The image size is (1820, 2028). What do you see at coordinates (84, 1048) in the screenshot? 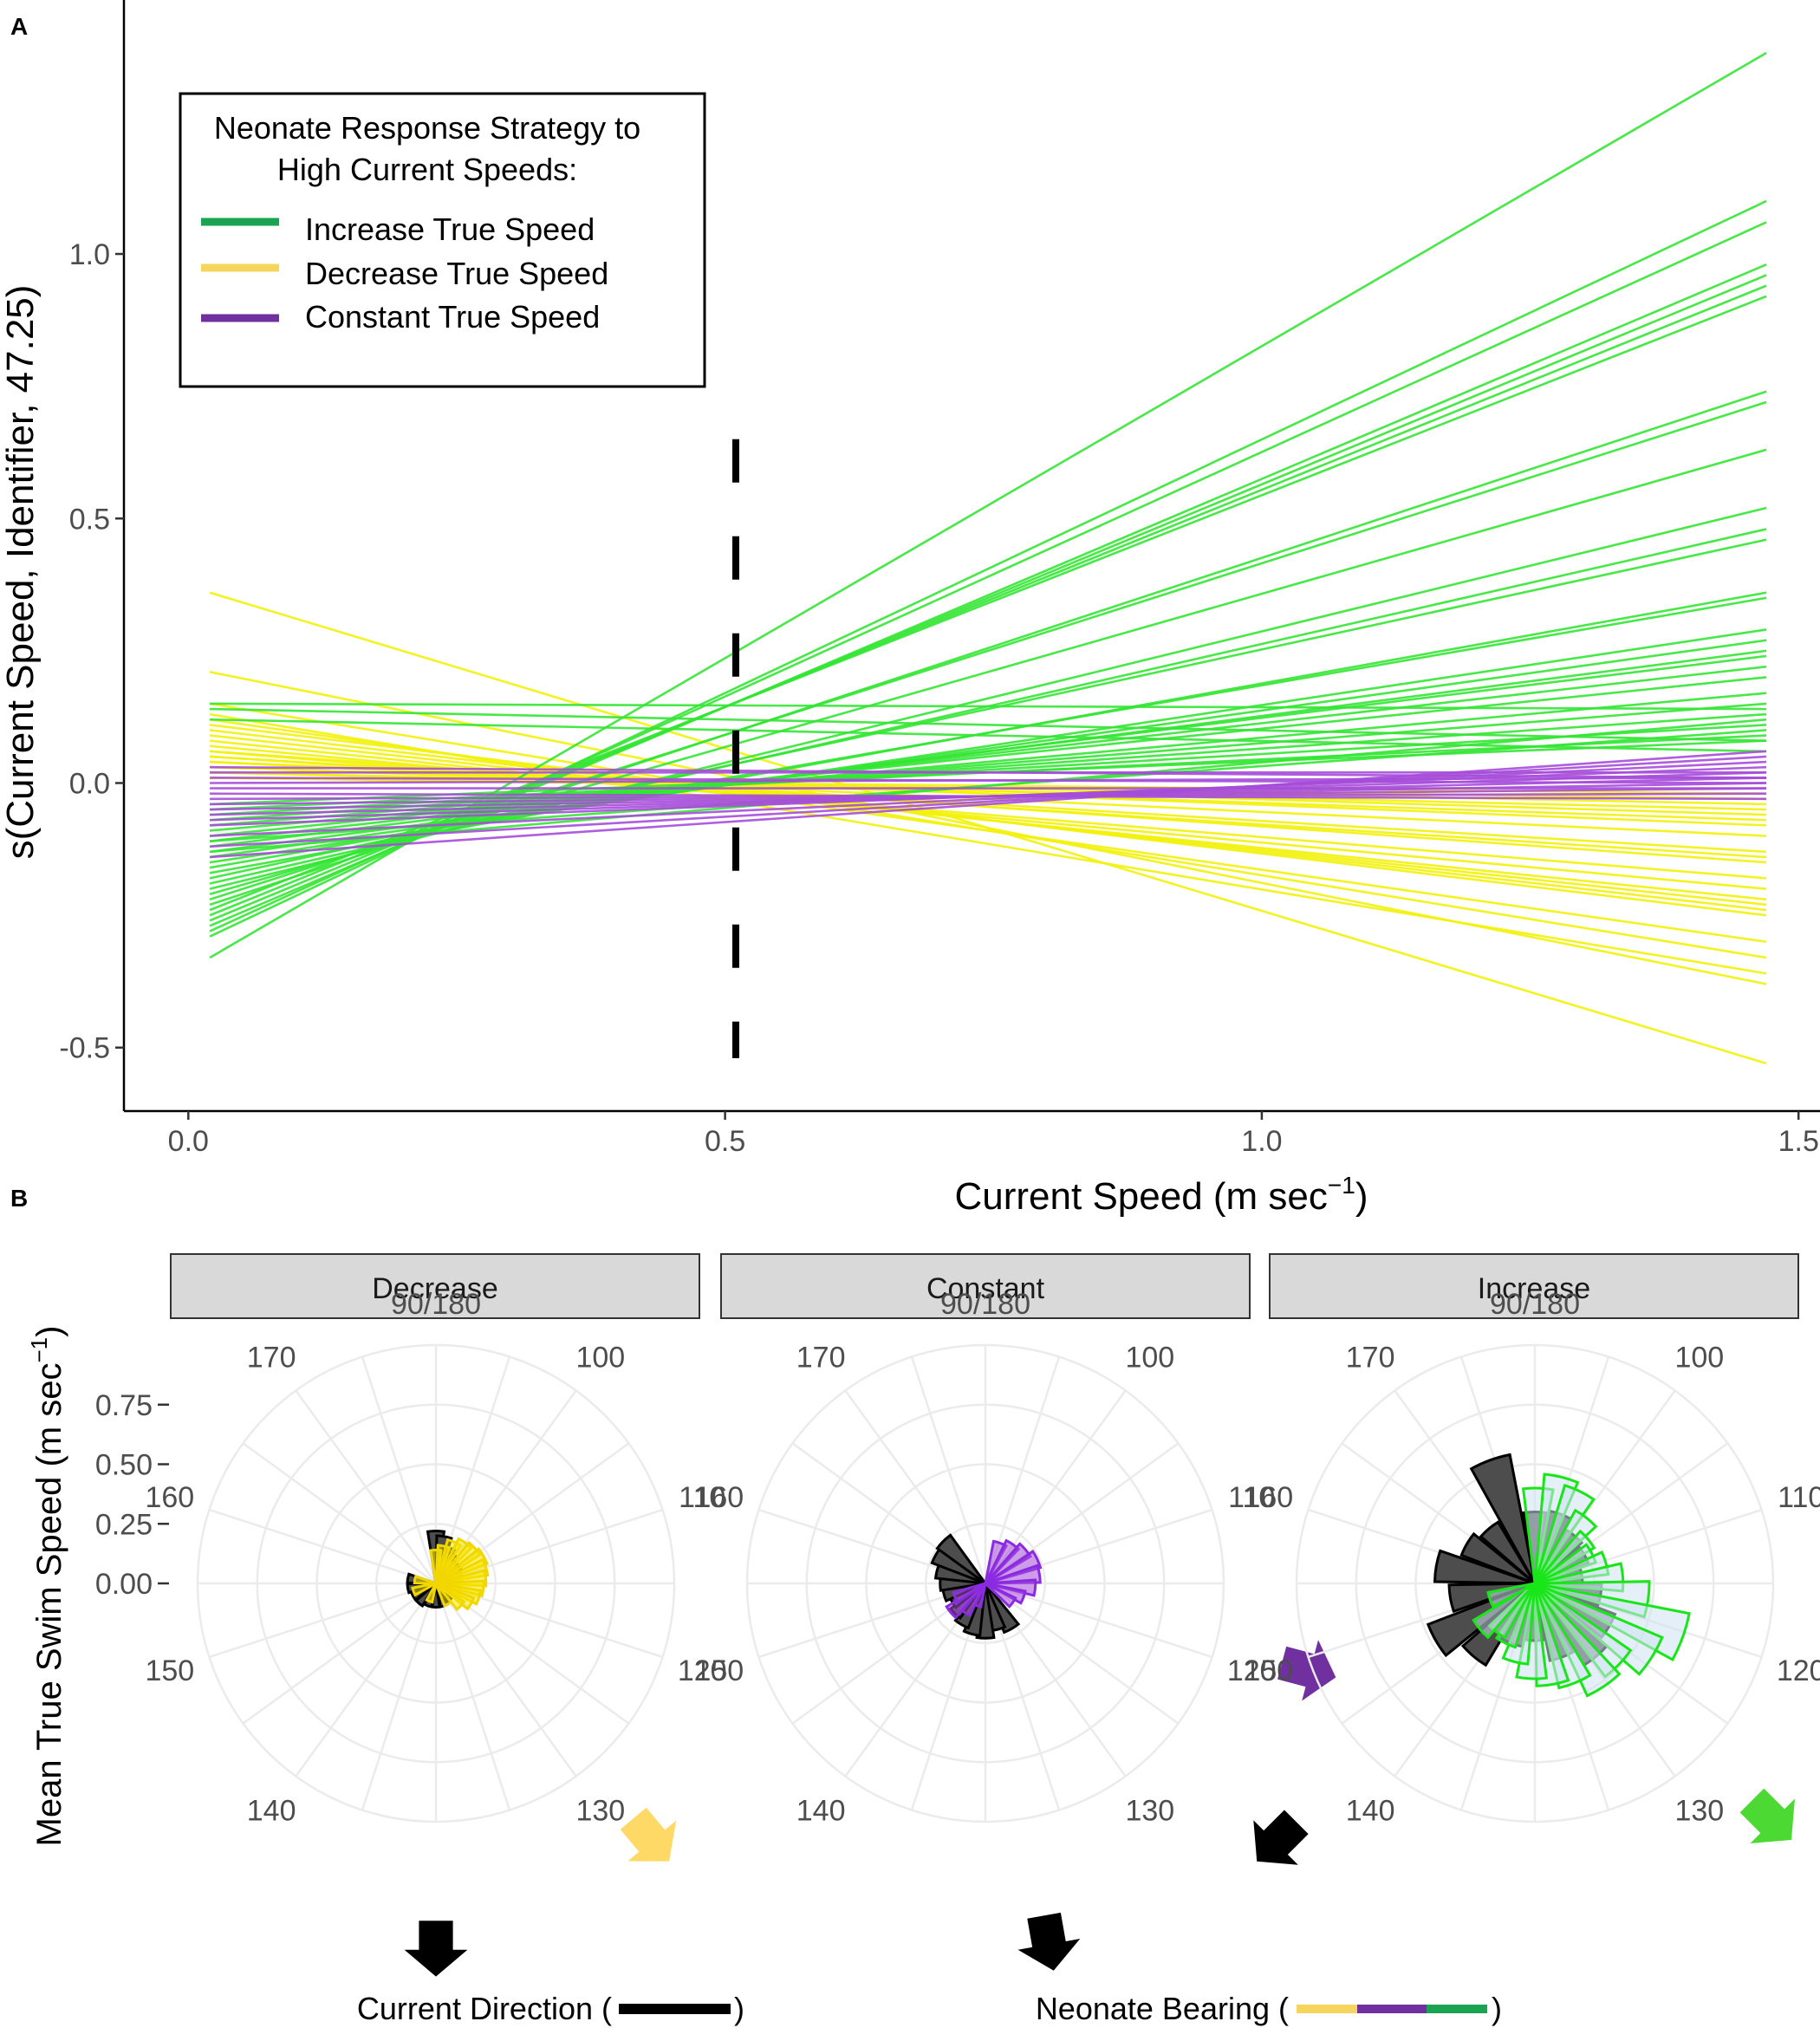
I see `y-tick-label-0: -0.5` at bounding box center [84, 1048].